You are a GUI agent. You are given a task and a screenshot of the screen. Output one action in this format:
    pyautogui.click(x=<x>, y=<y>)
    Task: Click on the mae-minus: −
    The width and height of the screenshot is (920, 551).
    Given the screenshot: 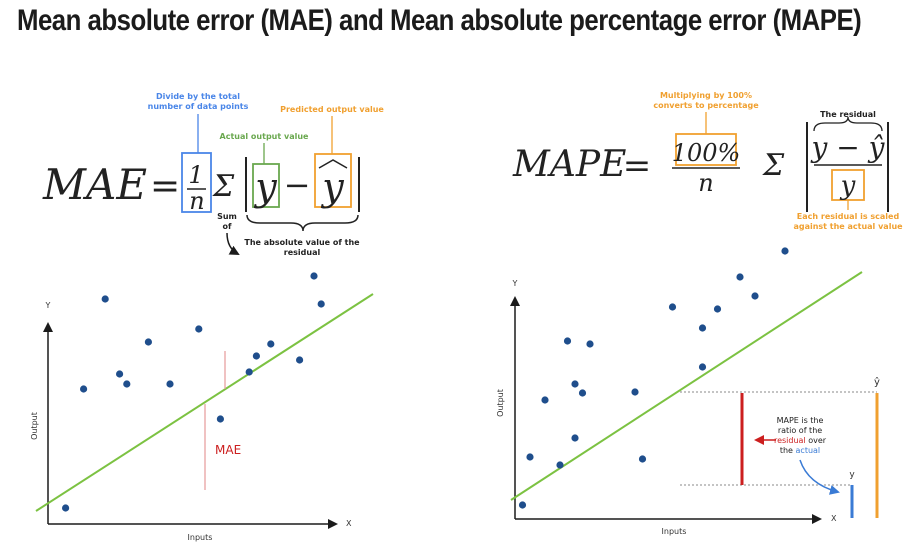 What is the action you would take?
    pyautogui.click(x=297, y=185)
    